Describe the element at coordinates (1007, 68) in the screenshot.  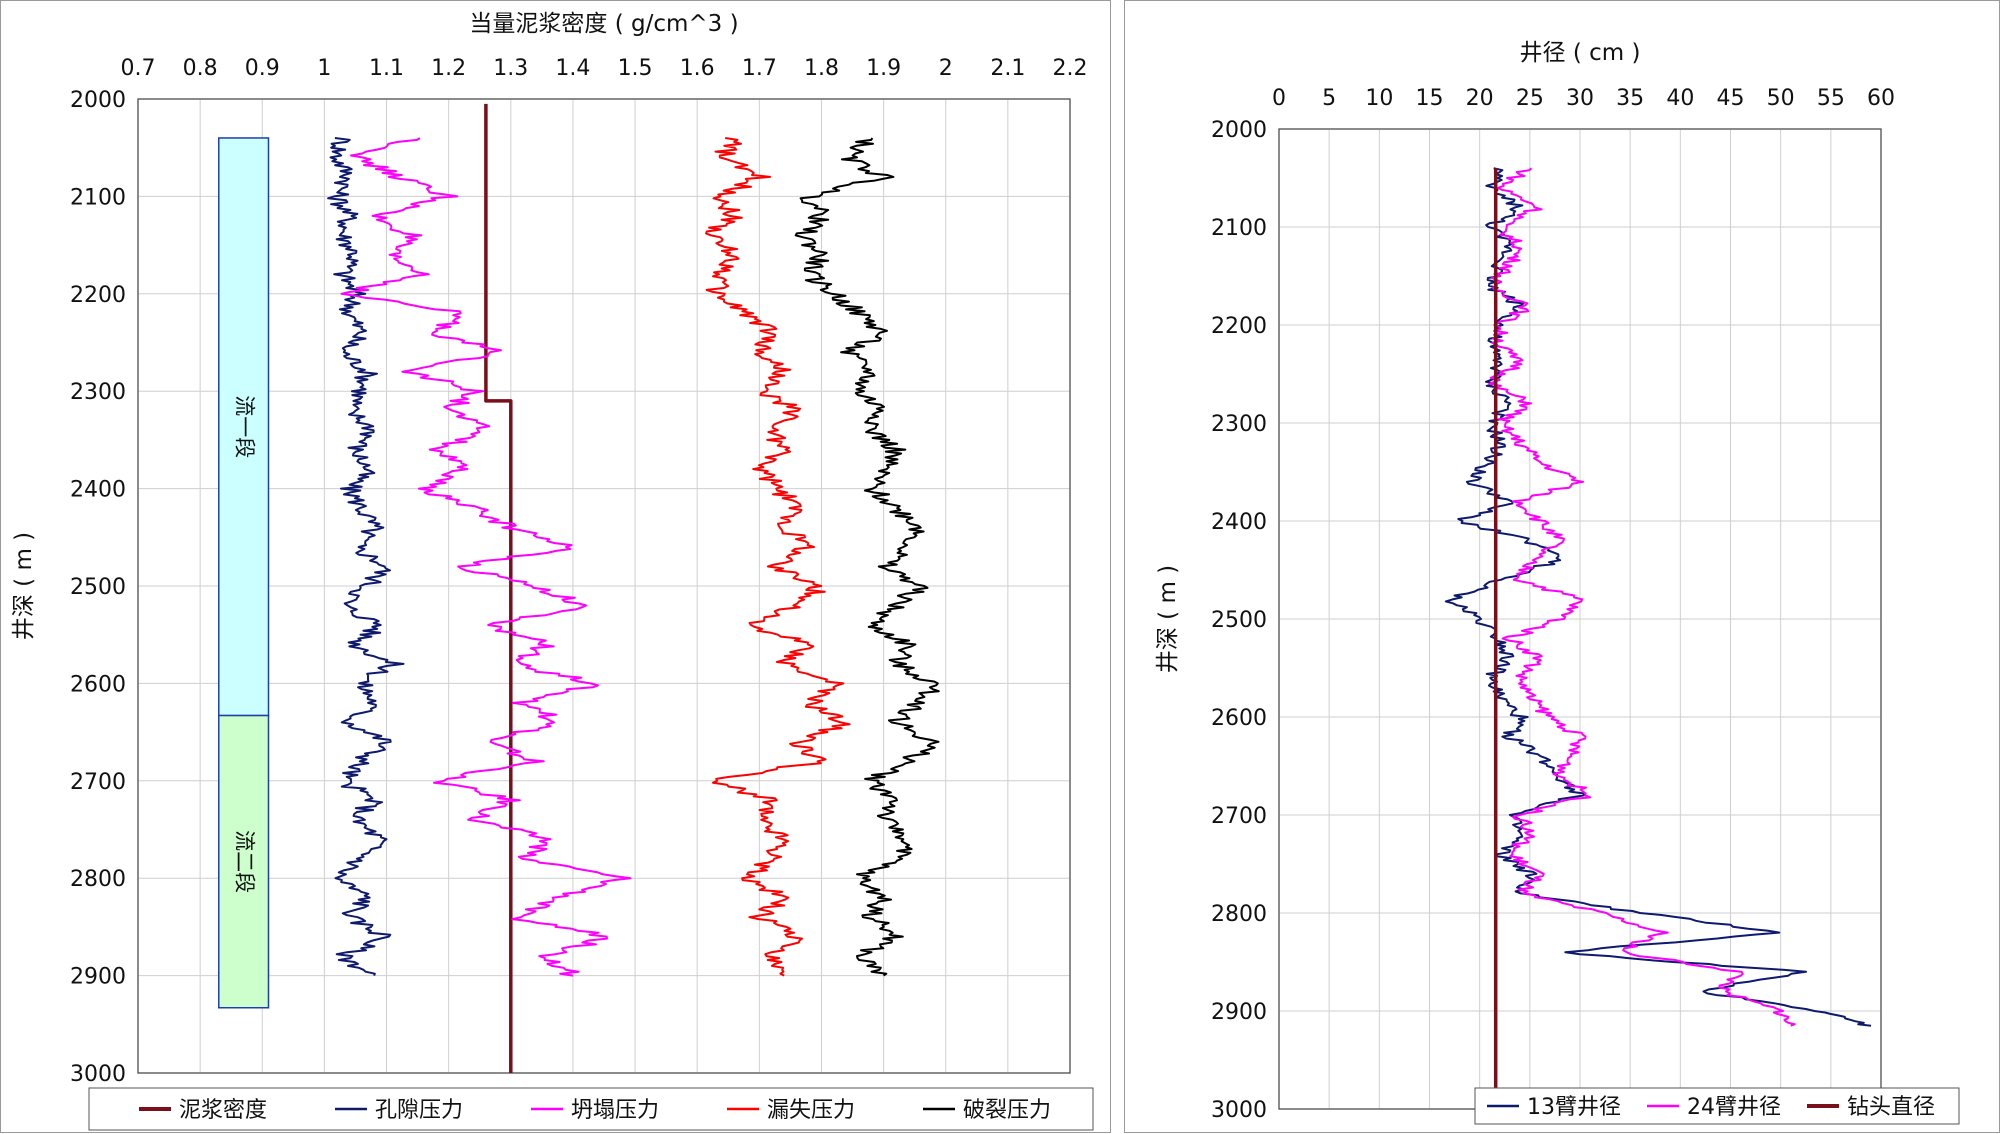
I see `x-tick-label: 2.1` at that location.